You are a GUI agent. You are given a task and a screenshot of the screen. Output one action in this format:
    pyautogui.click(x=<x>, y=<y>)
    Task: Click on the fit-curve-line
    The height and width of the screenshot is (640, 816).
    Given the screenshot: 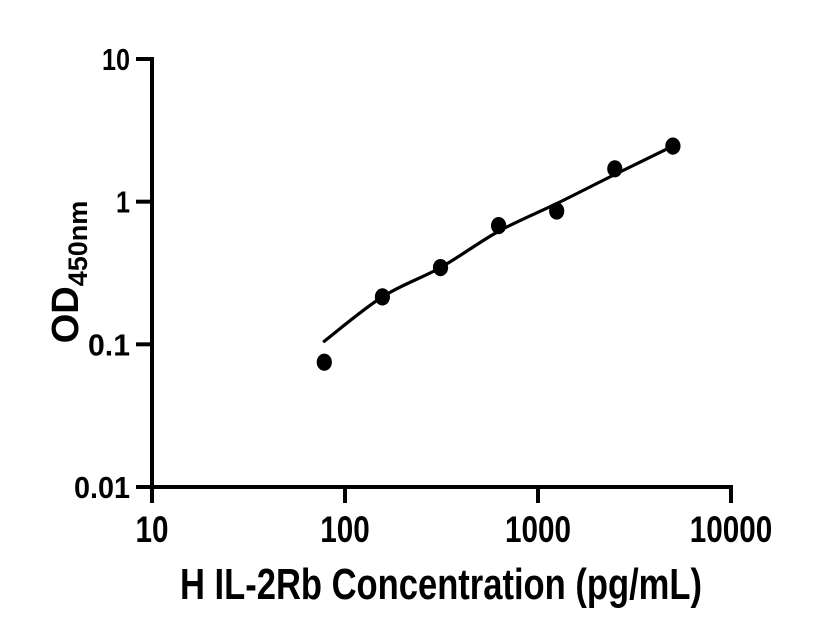 What is the action you would take?
    pyautogui.click(x=498, y=243)
    